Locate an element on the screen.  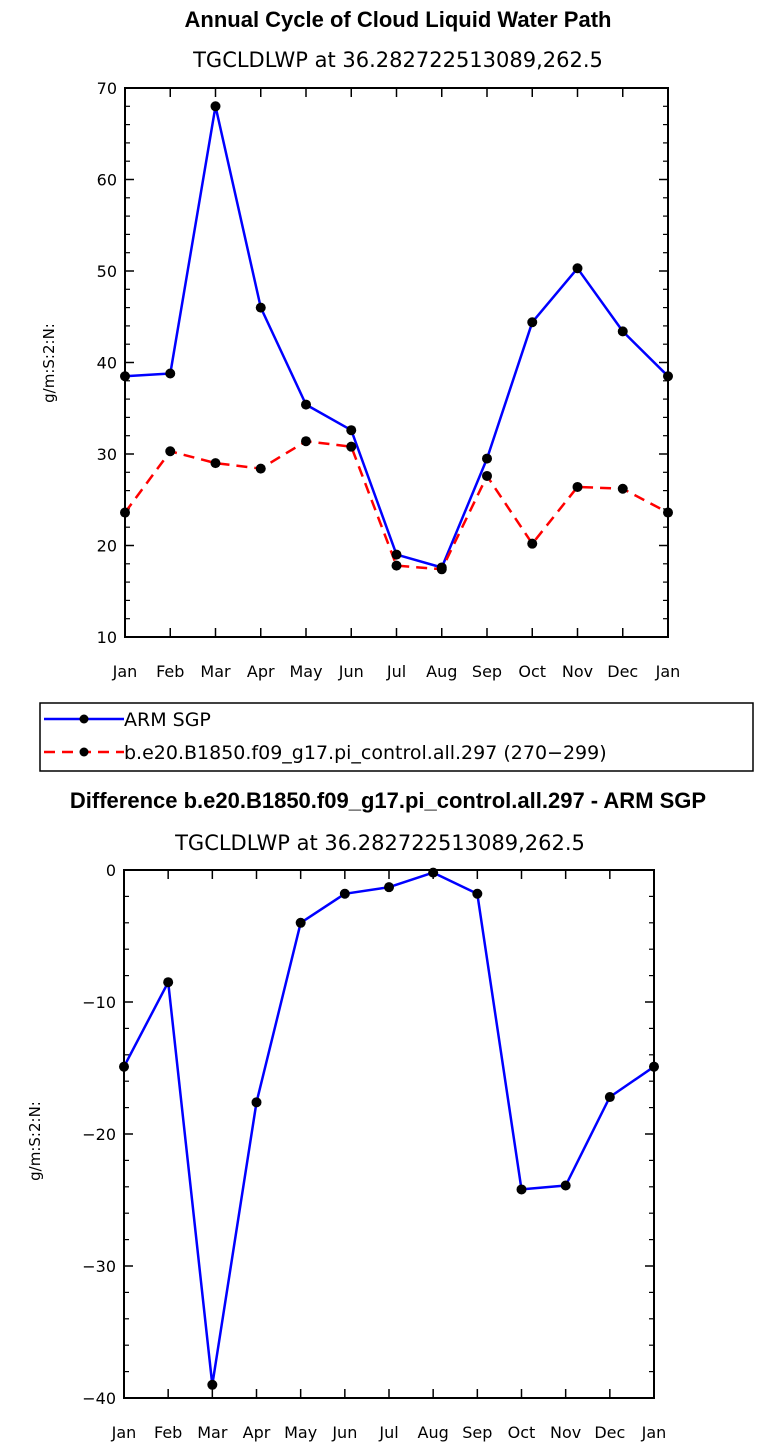
legend-item-1-marker is located at coordinates (84, 719).